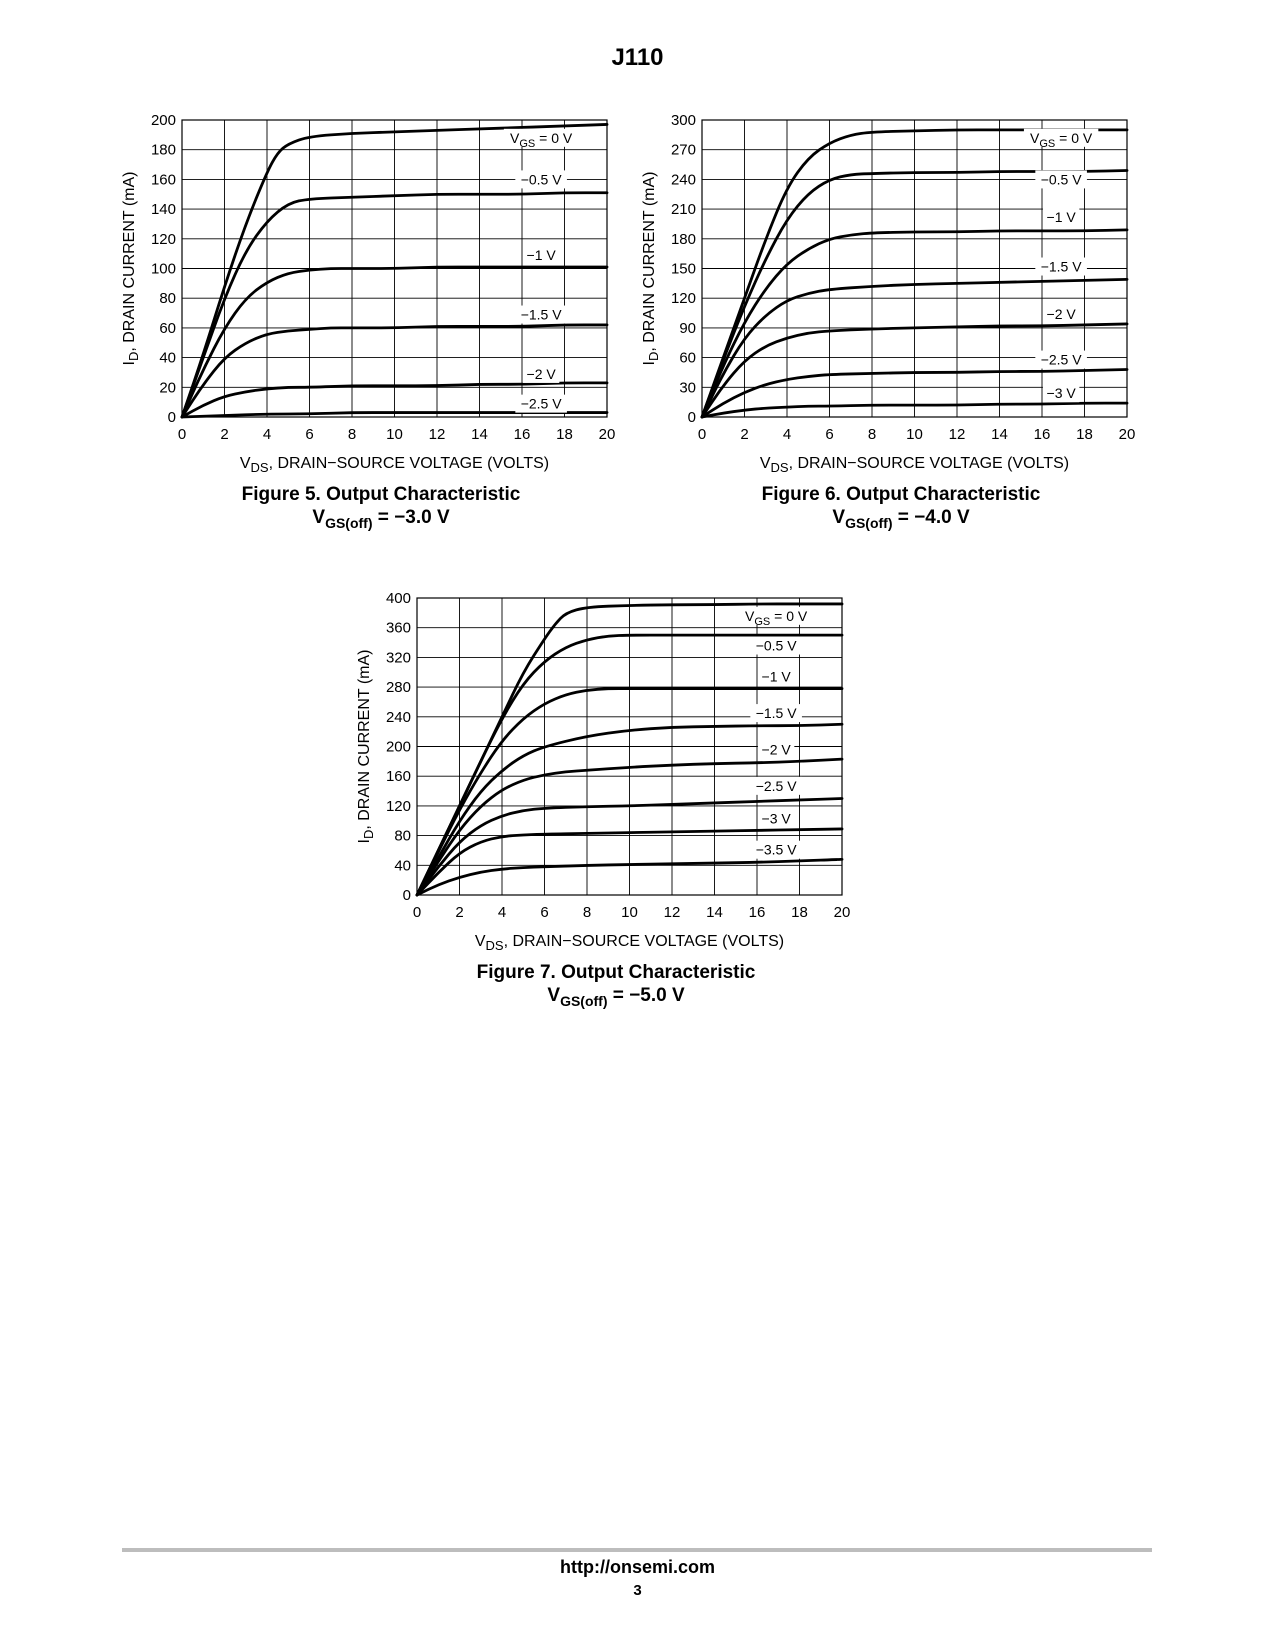 The height and width of the screenshot is (1650, 1275). I want to click on y-tick-label: 300, so click(683, 120).